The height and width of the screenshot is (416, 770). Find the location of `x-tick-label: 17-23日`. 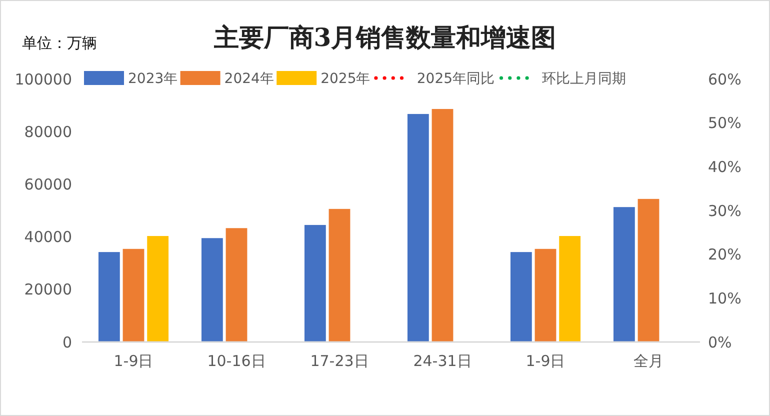

x-tick-label: 17-23日 is located at coordinates (339, 361).